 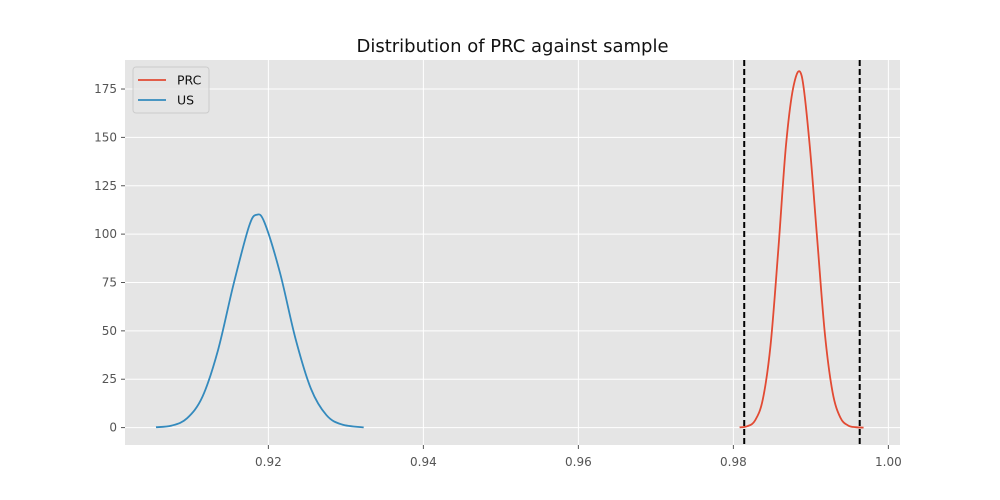 I want to click on x-tick-label: 0.96, so click(x=578, y=462).